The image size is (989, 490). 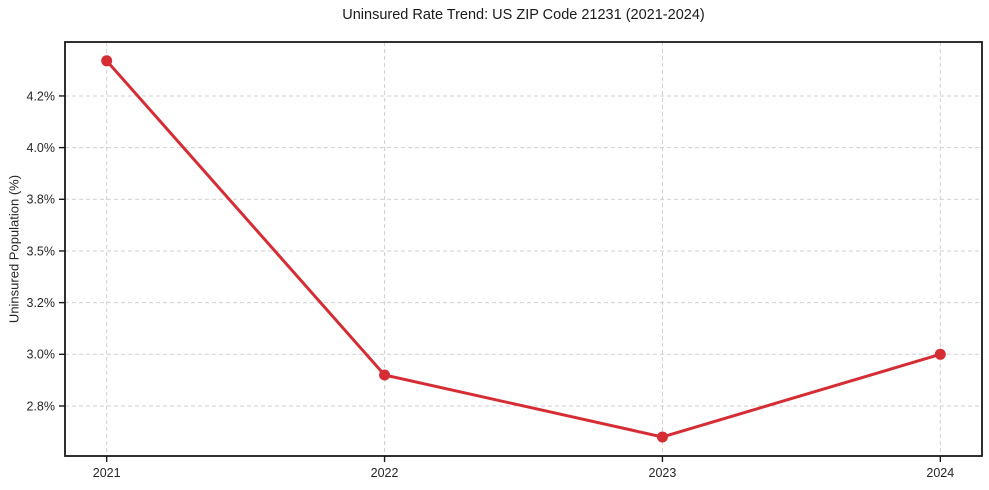 What do you see at coordinates (662, 437) in the screenshot?
I see `data-point-2023` at bounding box center [662, 437].